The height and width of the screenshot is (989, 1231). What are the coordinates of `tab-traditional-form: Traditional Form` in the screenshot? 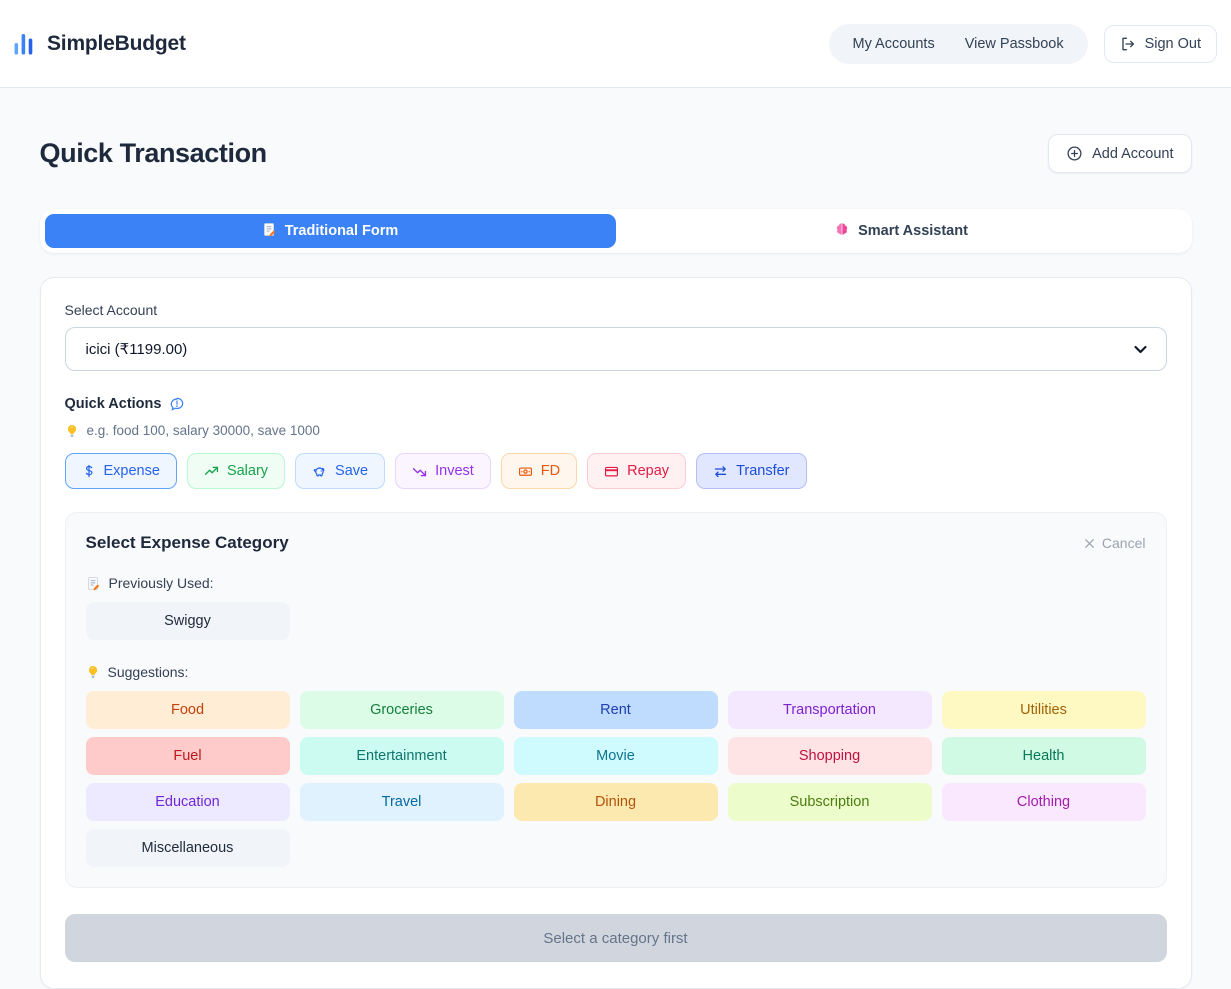 It's located at (330, 231).